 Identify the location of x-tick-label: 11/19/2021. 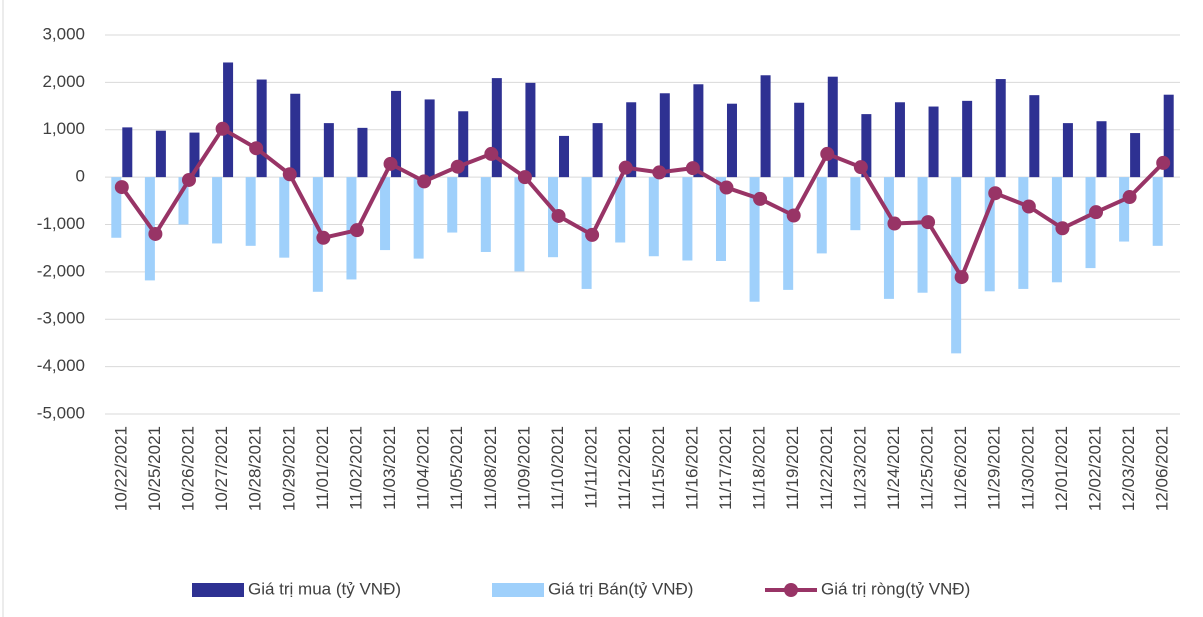
(792, 468).